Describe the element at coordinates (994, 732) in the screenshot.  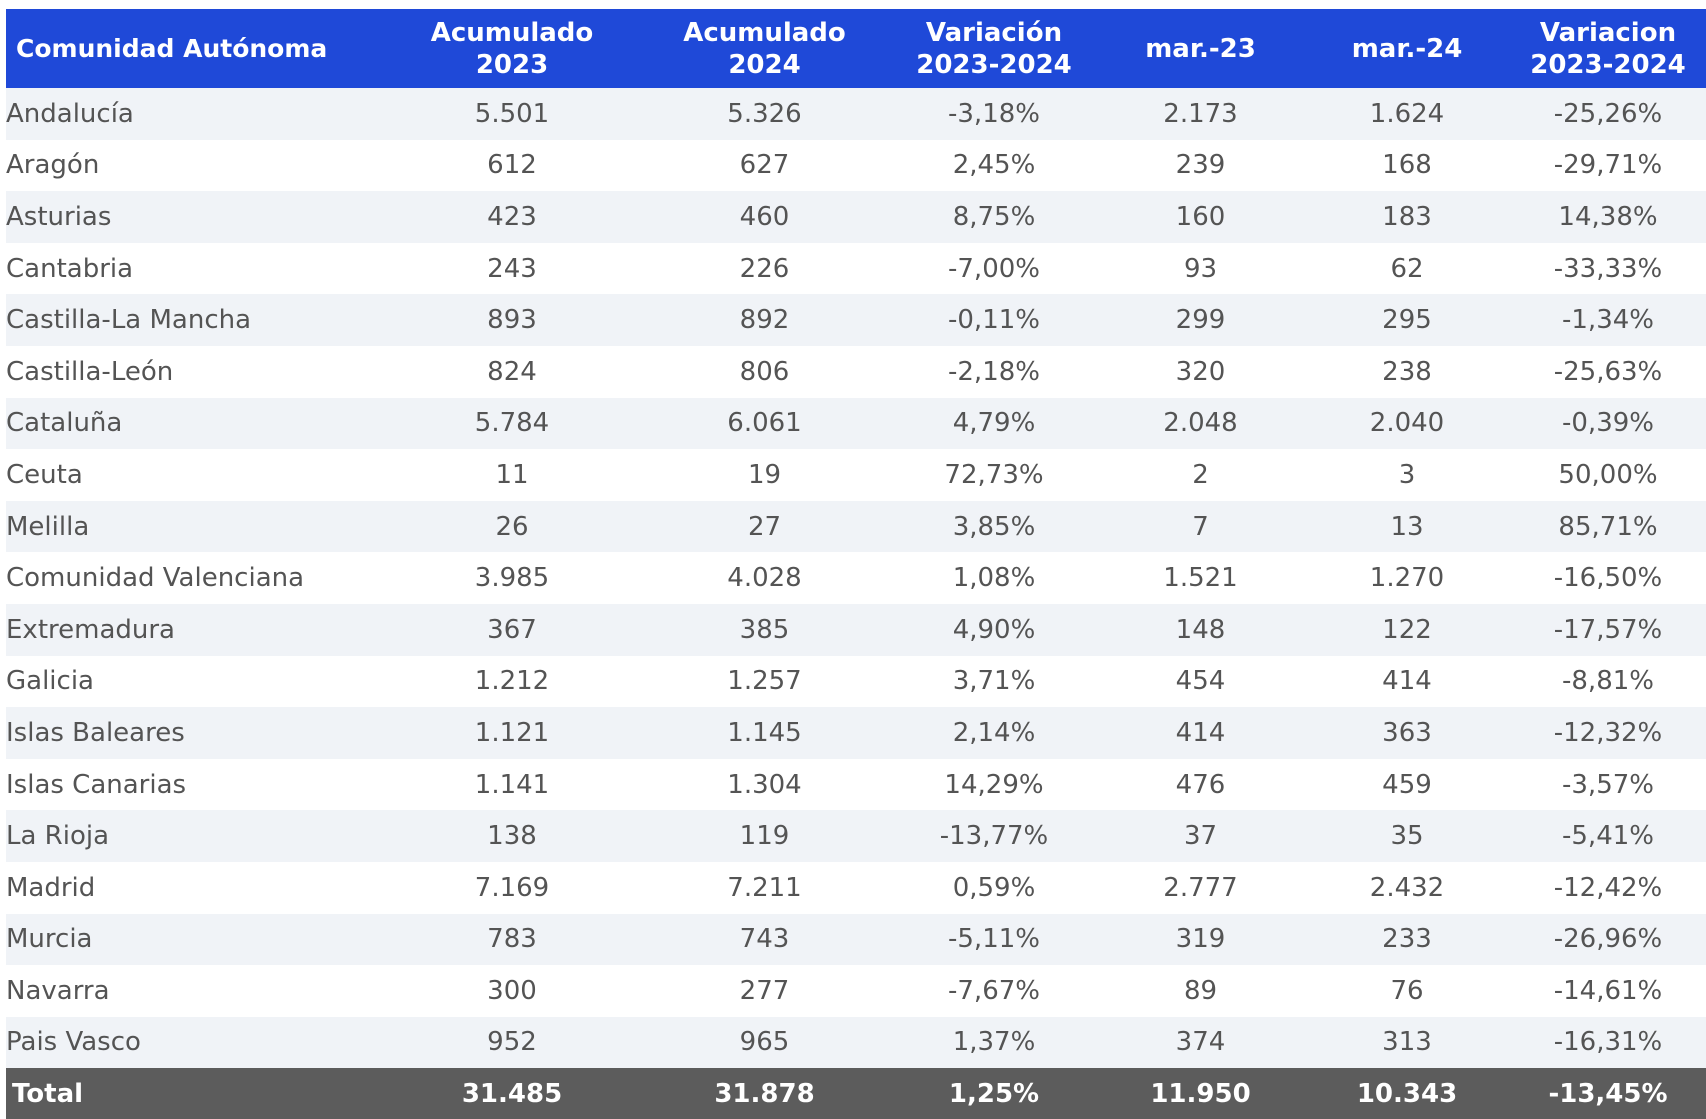
I see `cell-variacion-acumulado: 2,14%` at that location.